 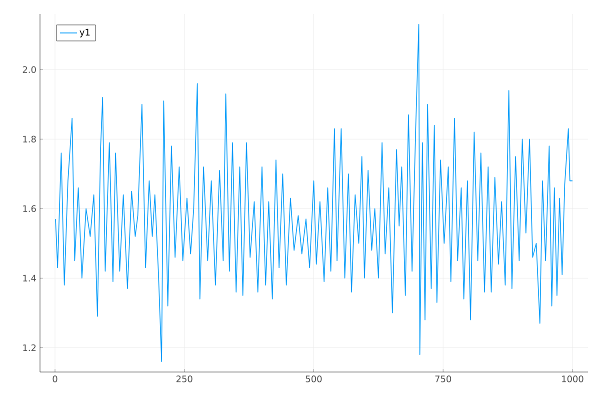 I want to click on x-tick-label: 1000, so click(x=573, y=379).